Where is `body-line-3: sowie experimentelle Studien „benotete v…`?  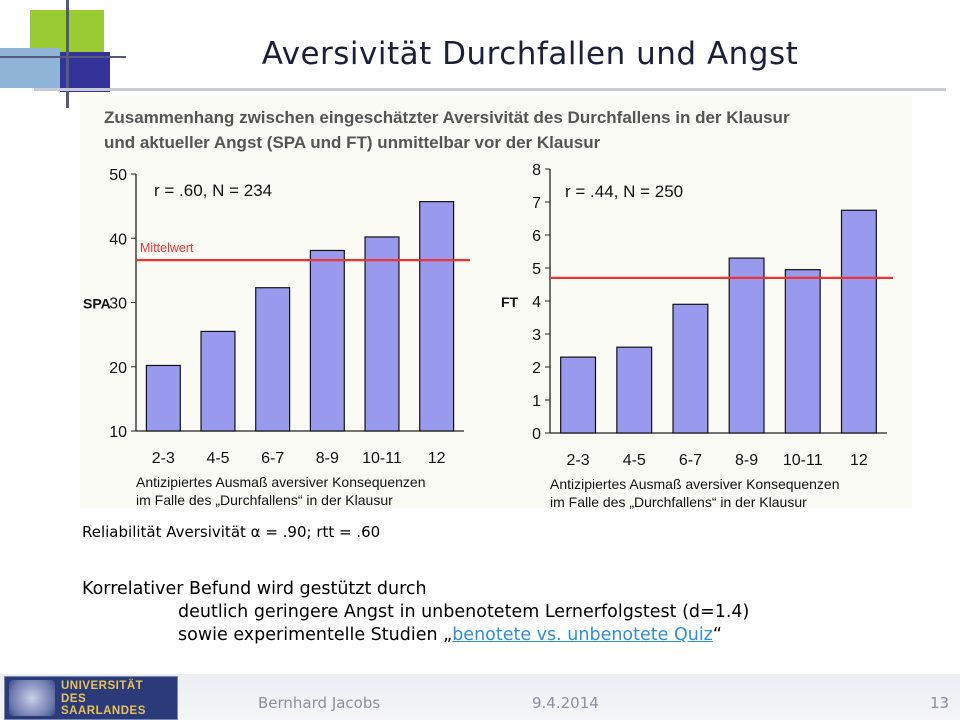 body-line-3: sowie experimentelle Studien „benotete v… is located at coordinates (415, 635).